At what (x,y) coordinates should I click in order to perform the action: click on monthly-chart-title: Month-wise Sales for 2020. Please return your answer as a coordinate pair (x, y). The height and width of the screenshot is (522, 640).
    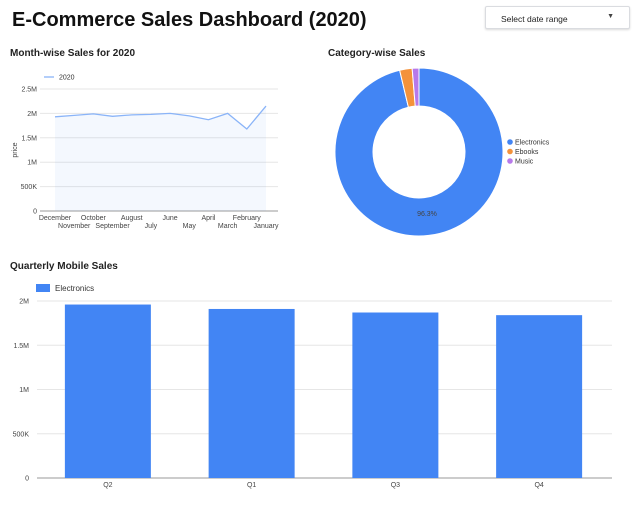
    Looking at the image, I should click on (73, 53).